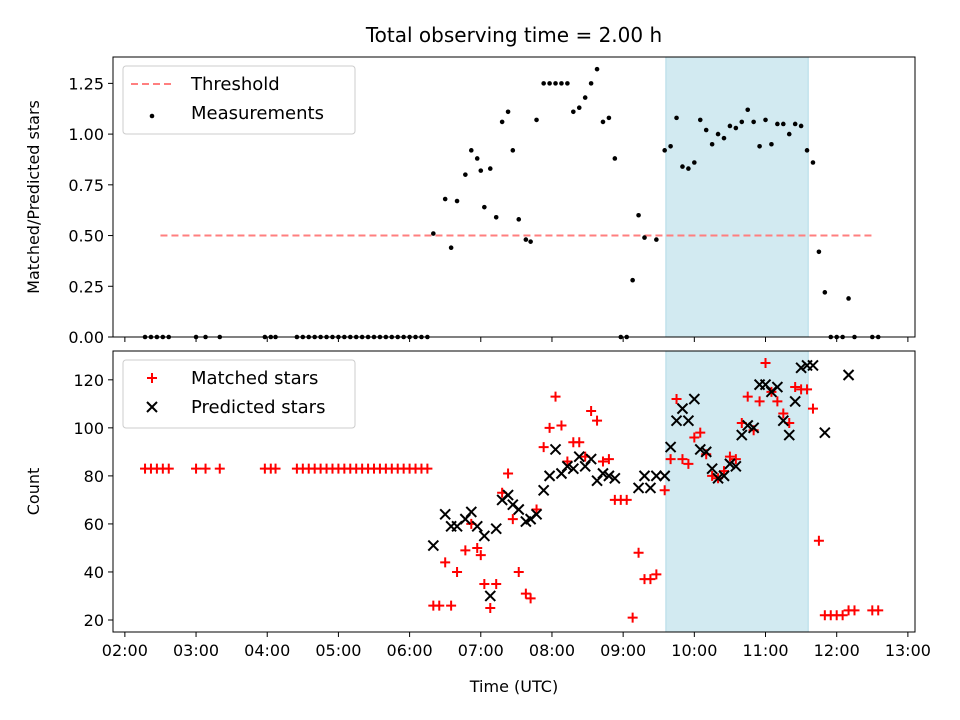 The width and height of the screenshot is (960, 720). What do you see at coordinates (410, 650) in the screenshot?
I see `x-tick-label: 06:00` at bounding box center [410, 650].